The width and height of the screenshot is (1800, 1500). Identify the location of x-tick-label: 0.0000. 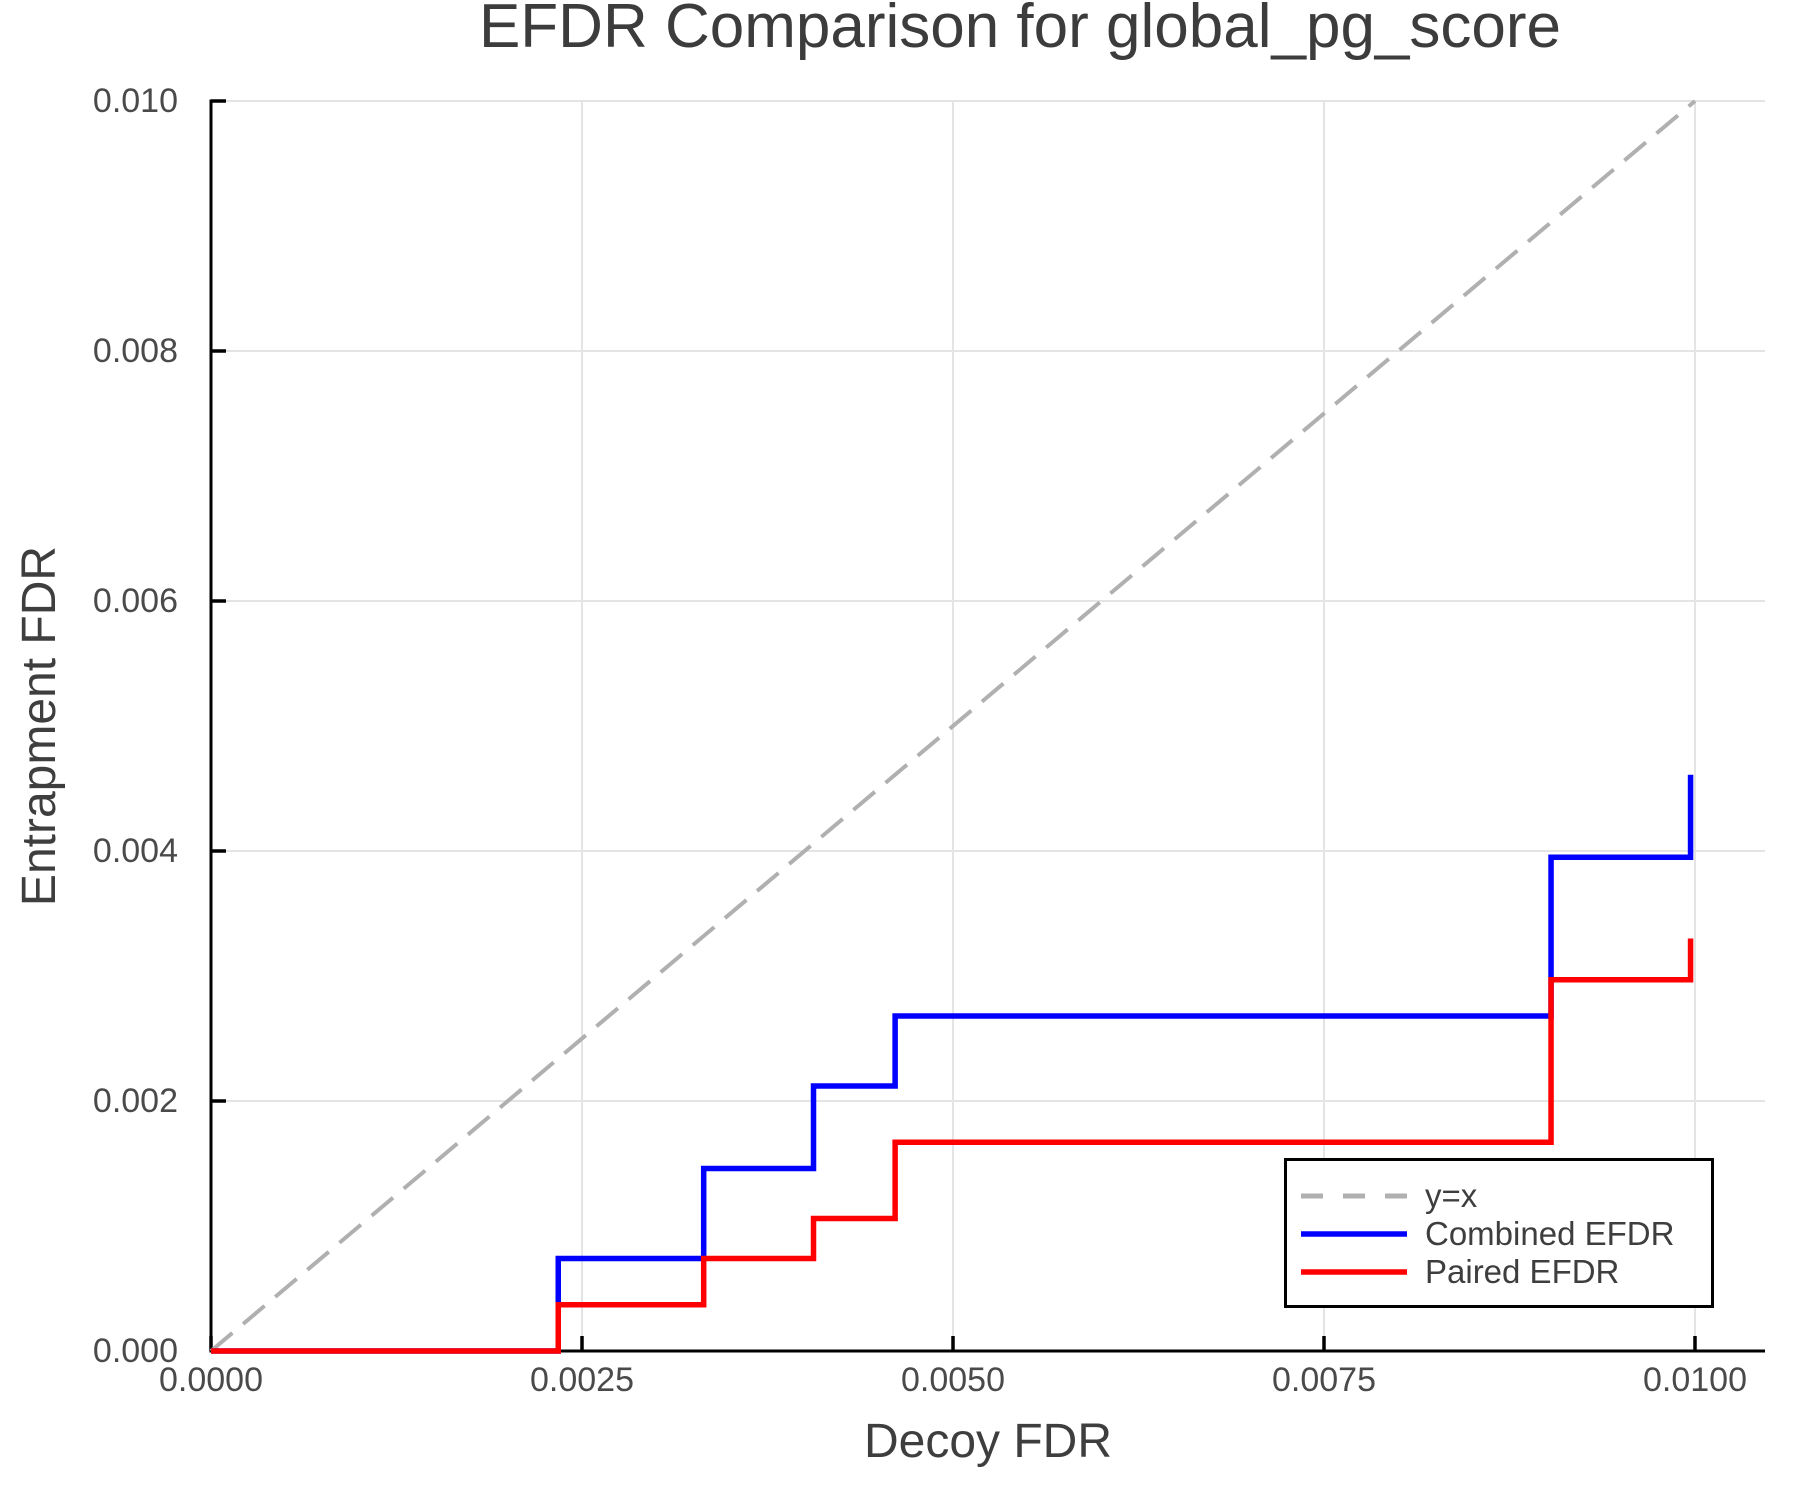
(211, 1380).